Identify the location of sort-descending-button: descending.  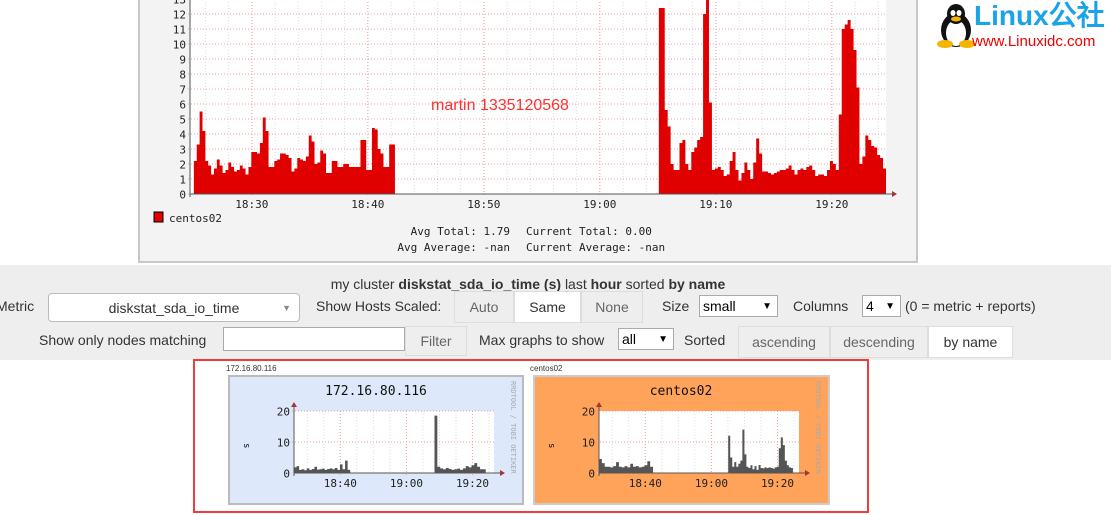
(879, 342).